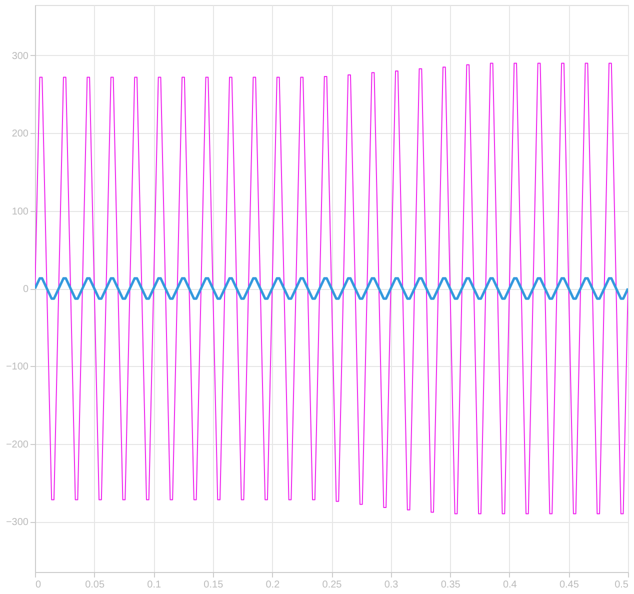  Describe the element at coordinates (20, 56) in the screenshot. I see `y-tick-label: 300` at that location.